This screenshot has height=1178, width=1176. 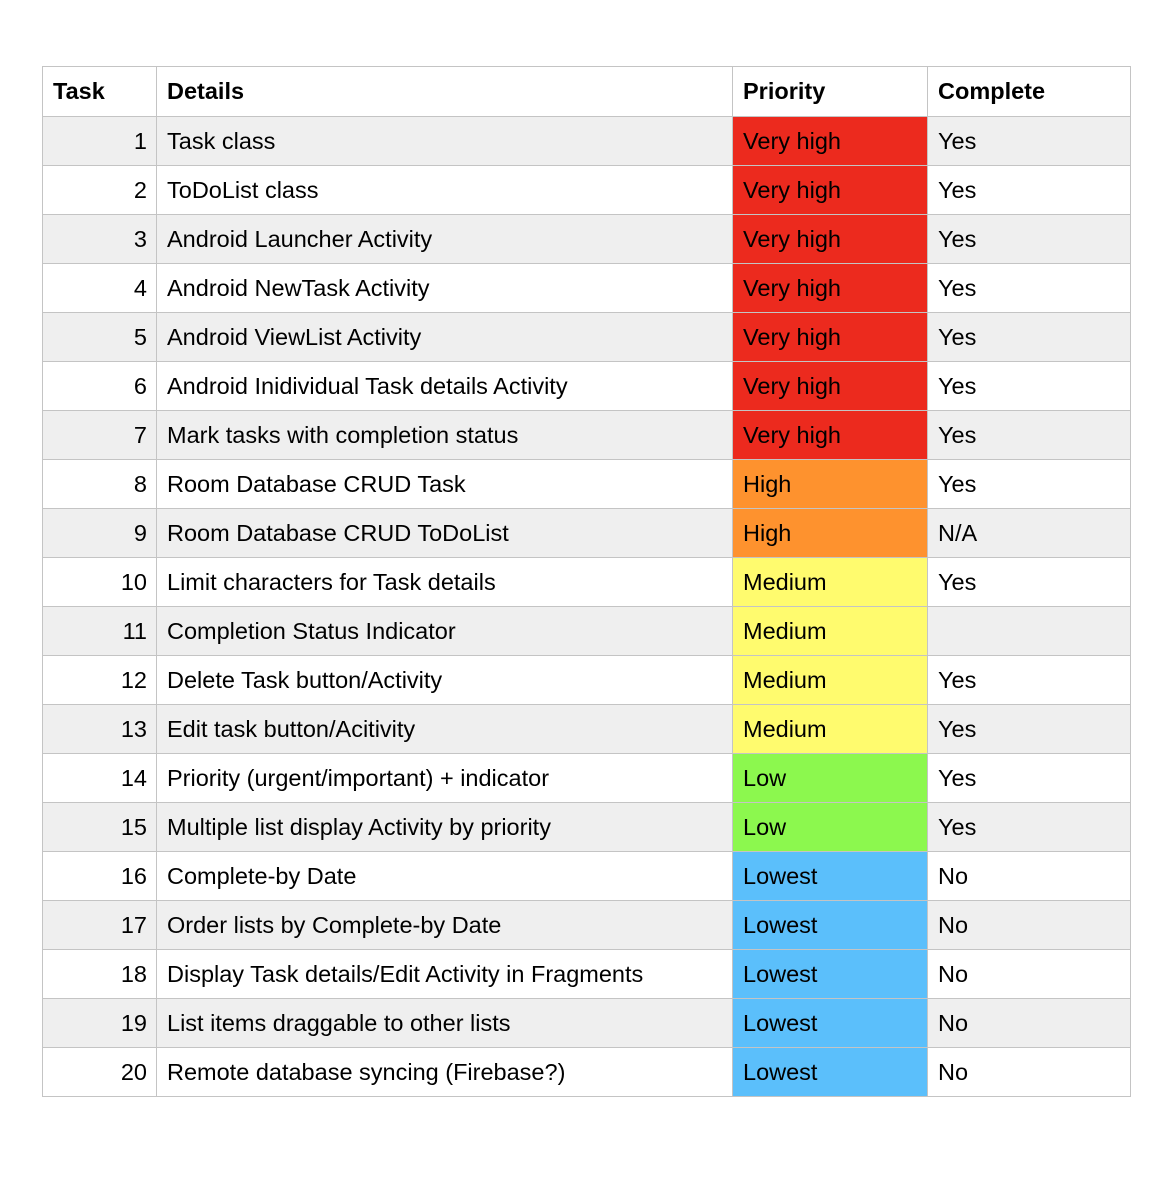 What do you see at coordinates (99, 288) in the screenshot?
I see `cell-task-number: 4` at bounding box center [99, 288].